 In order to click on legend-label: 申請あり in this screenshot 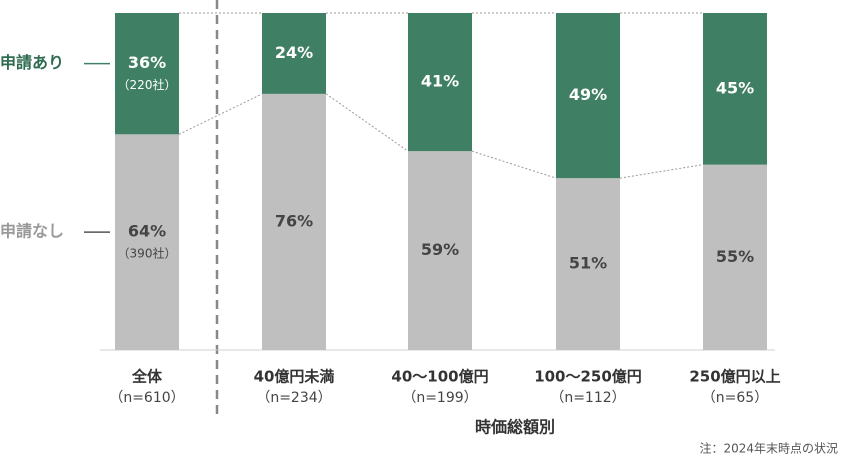, I will do `click(32, 62)`.